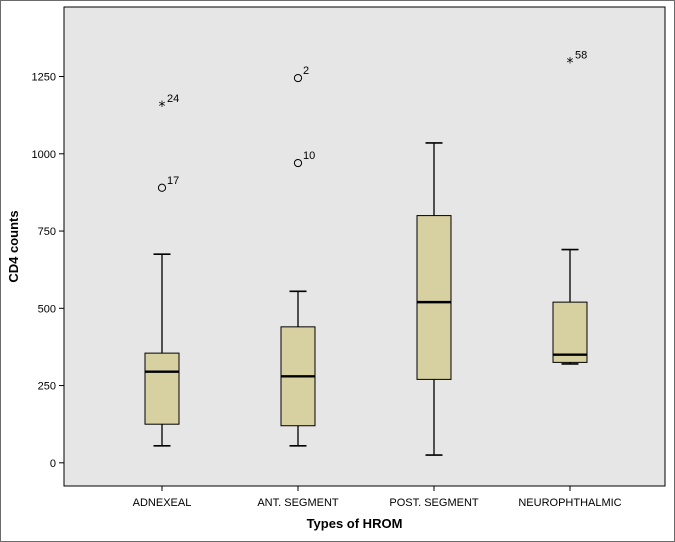 This screenshot has width=675, height=542. I want to click on outlier-label: 10, so click(309, 156).